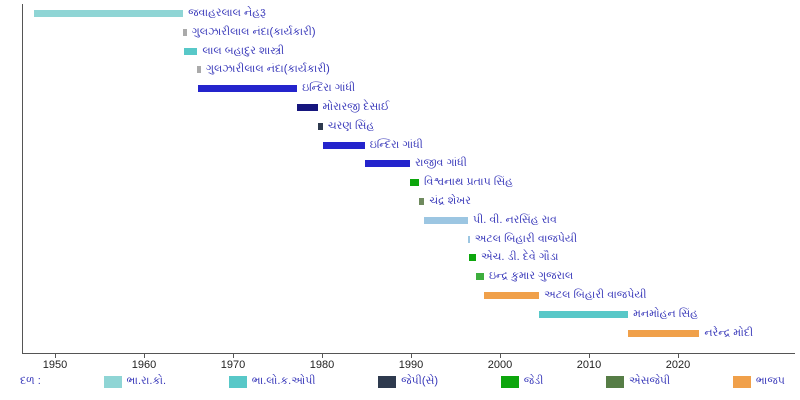 The image size is (800, 400). I want to click on x-tick-label: 1950, so click(55, 365).